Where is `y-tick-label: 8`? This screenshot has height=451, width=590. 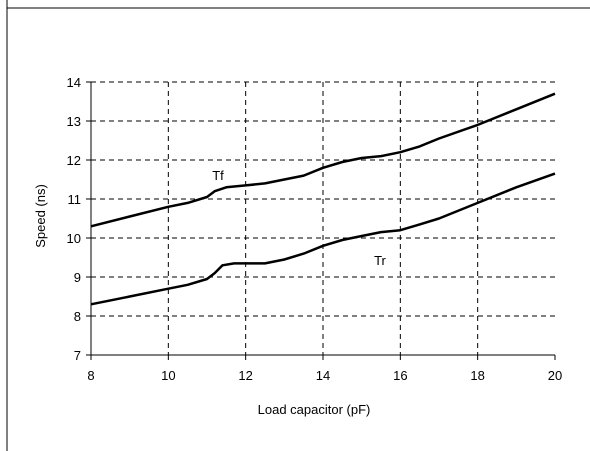
y-tick-label: 8 is located at coordinates (77, 316).